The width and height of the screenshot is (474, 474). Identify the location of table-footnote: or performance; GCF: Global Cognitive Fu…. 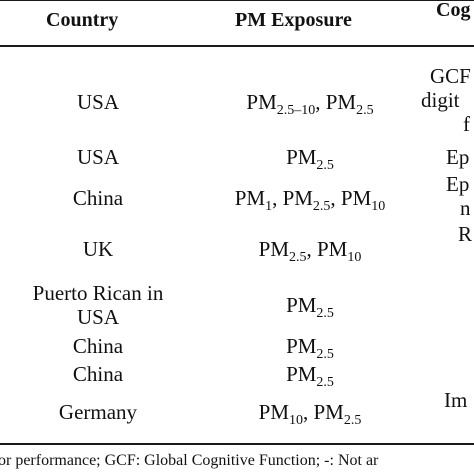
(189, 460).